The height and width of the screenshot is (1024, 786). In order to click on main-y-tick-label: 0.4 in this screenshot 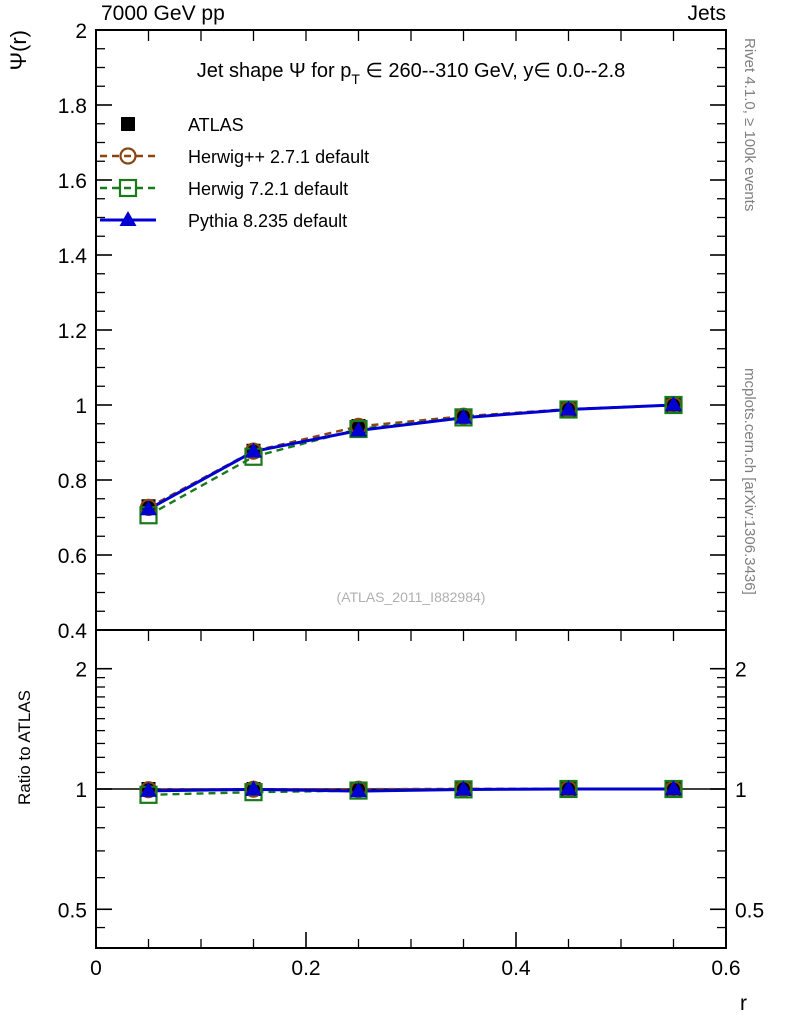, I will do `click(73, 631)`.